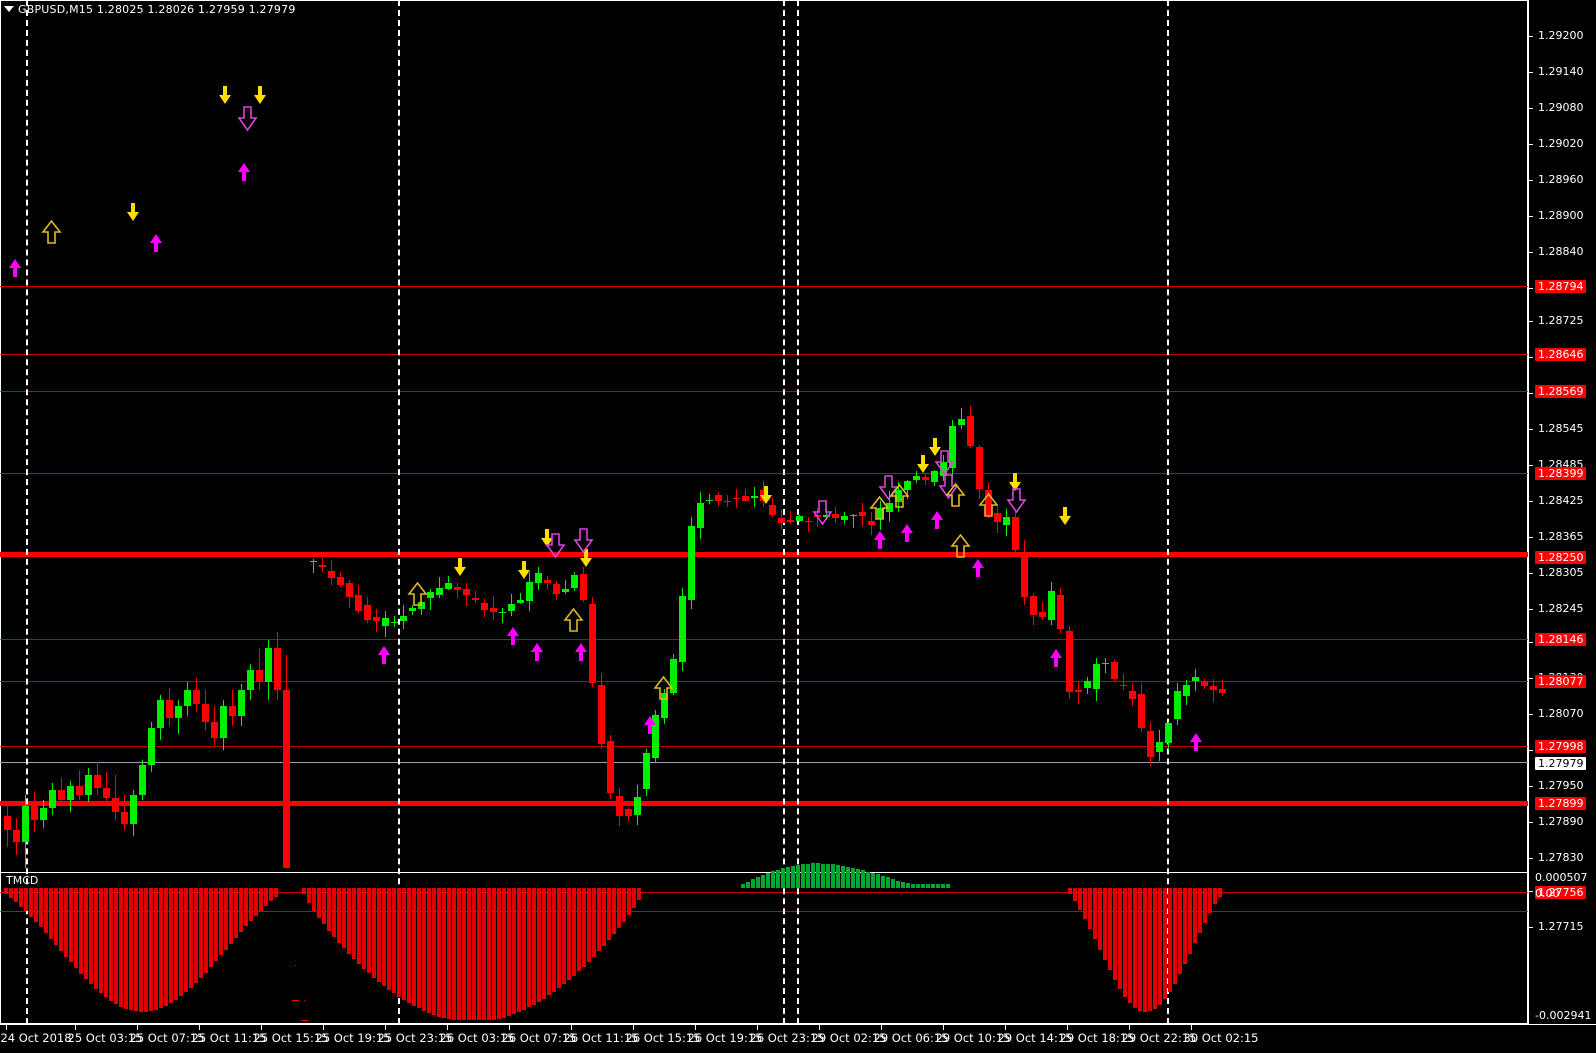 The height and width of the screenshot is (1053, 1596). What do you see at coordinates (1561, 179) in the screenshot?
I see `price-tick-label: 1.28960` at bounding box center [1561, 179].